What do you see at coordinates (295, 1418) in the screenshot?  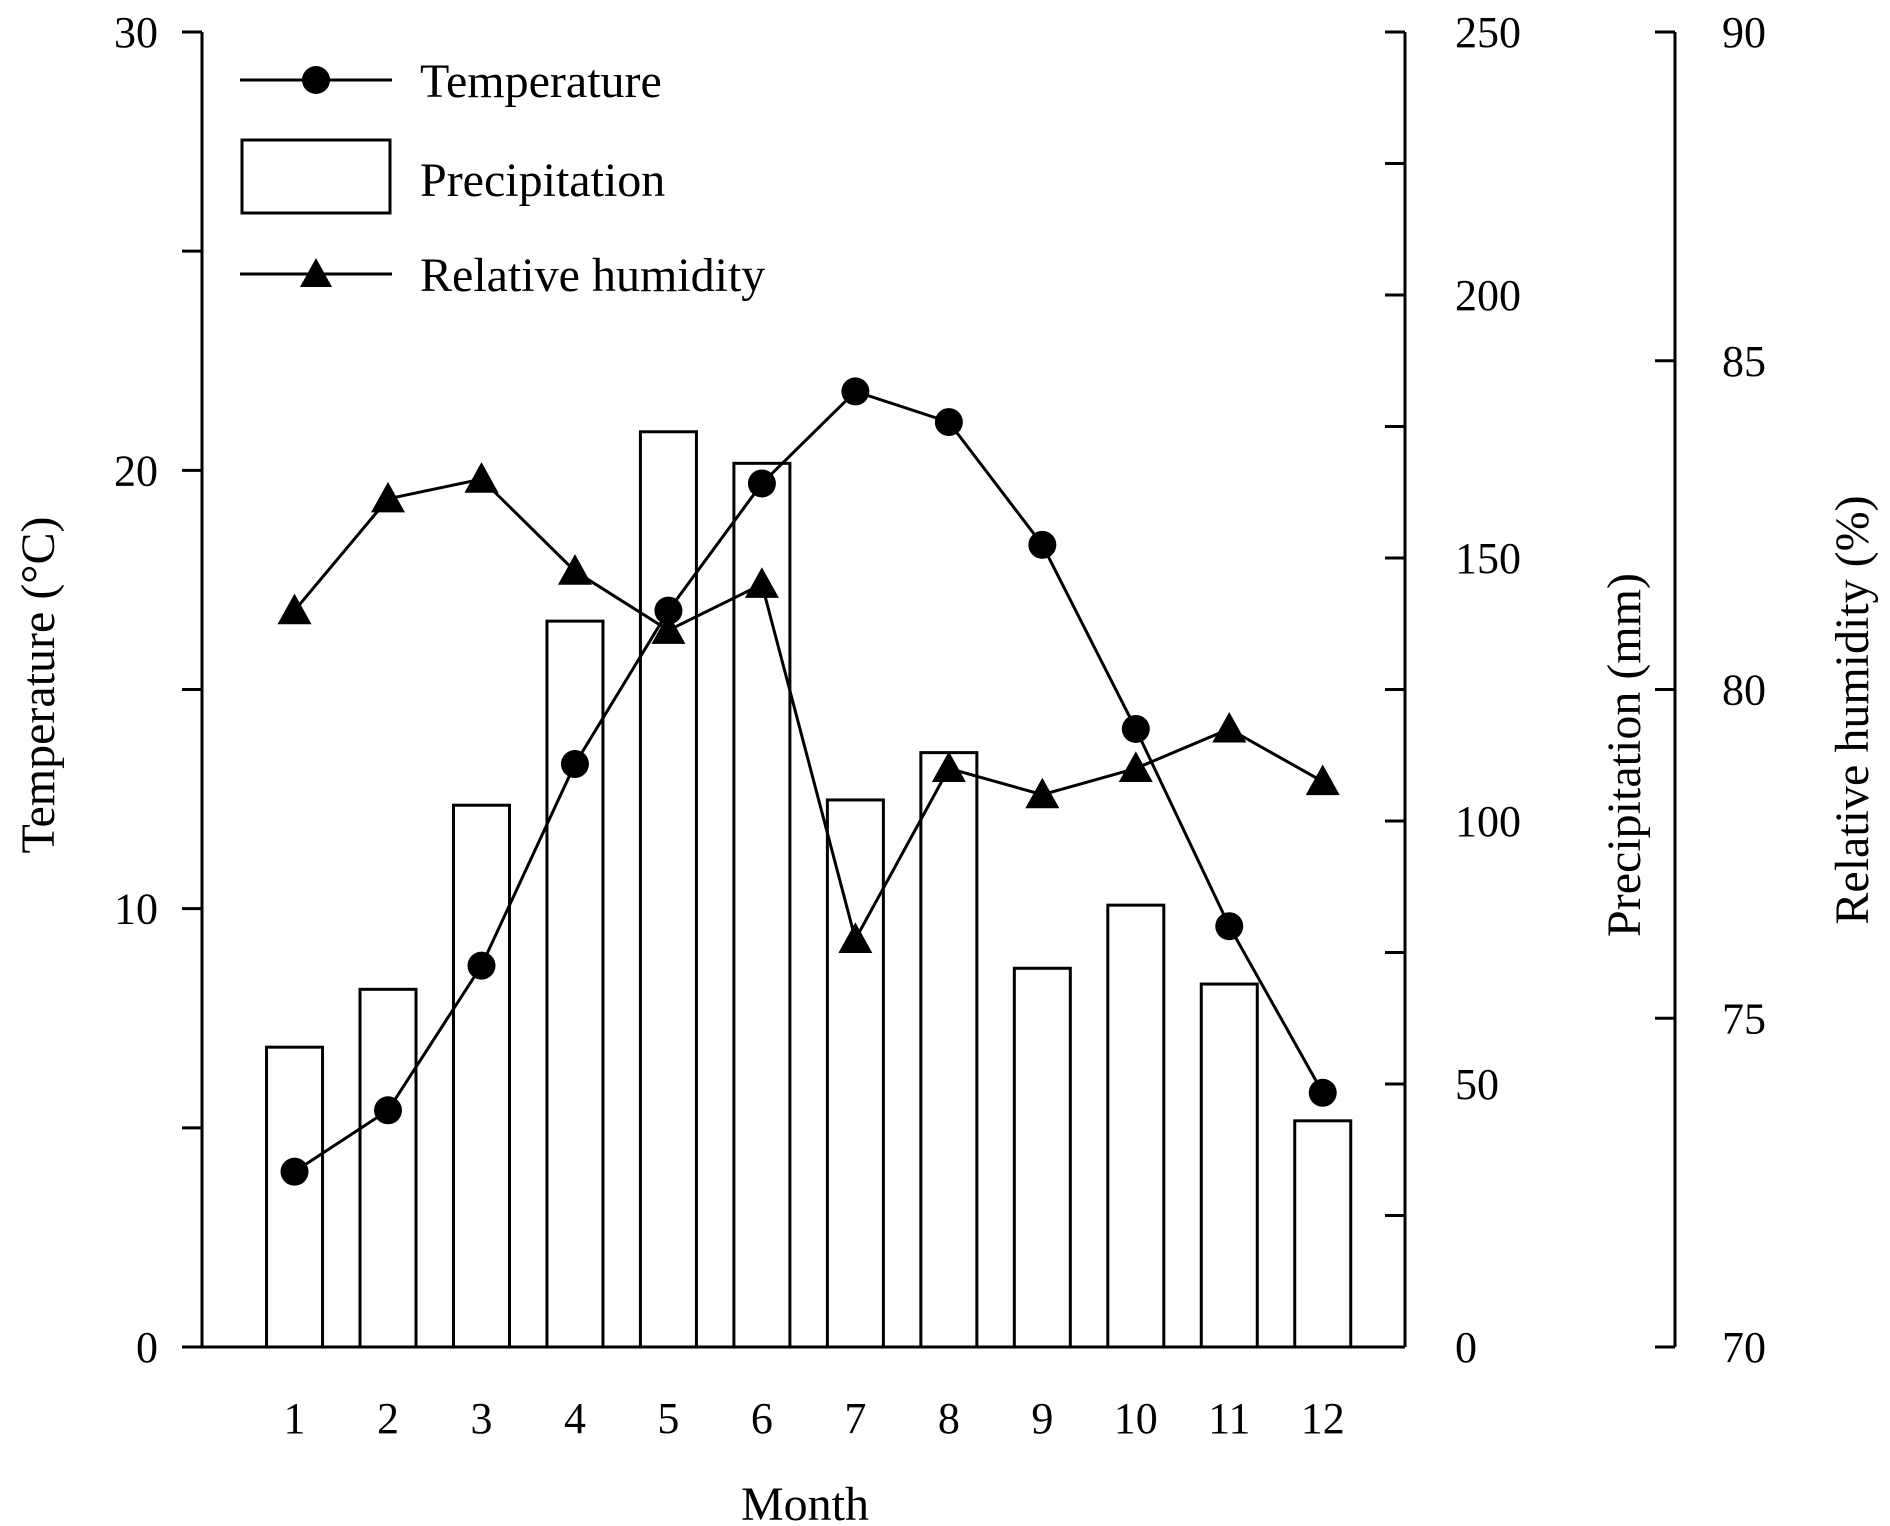 I see `x-tick-label: 1` at bounding box center [295, 1418].